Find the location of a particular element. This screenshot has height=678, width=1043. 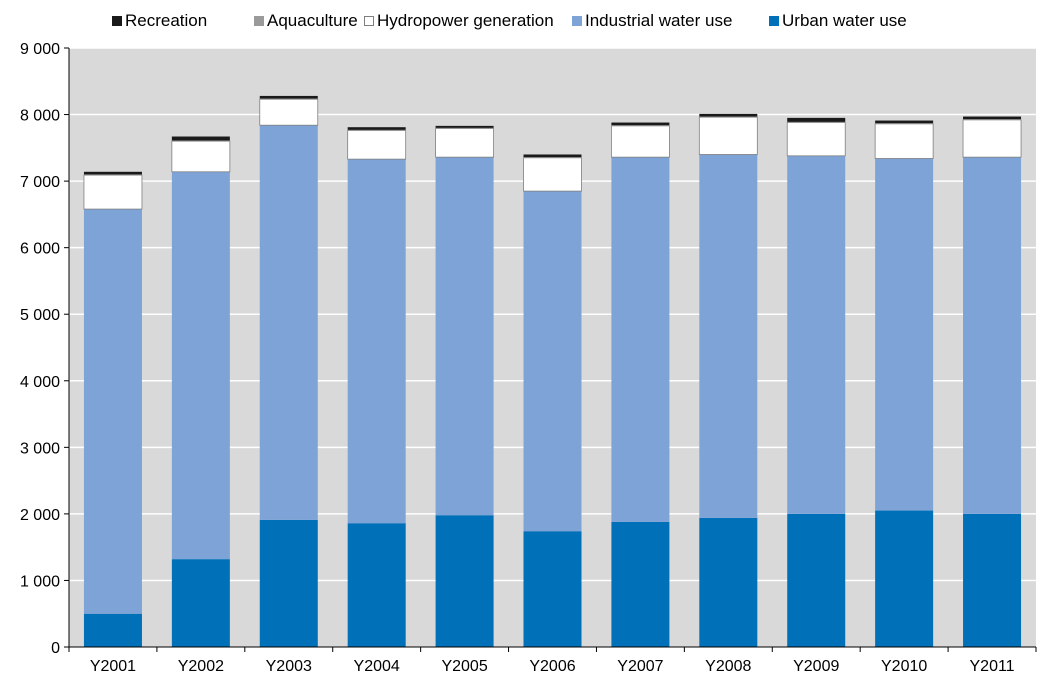

x-tick-label: Y2004 is located at coordinates (377, 666).